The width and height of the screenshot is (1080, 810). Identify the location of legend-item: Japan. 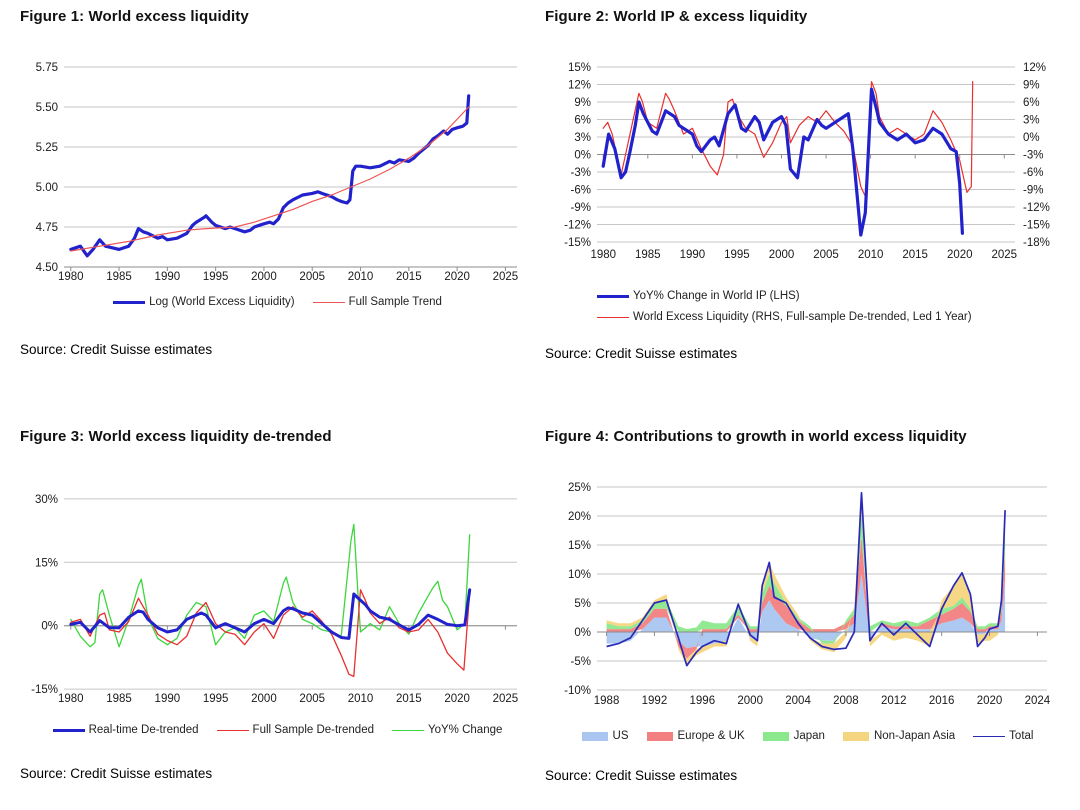
(793, 736).